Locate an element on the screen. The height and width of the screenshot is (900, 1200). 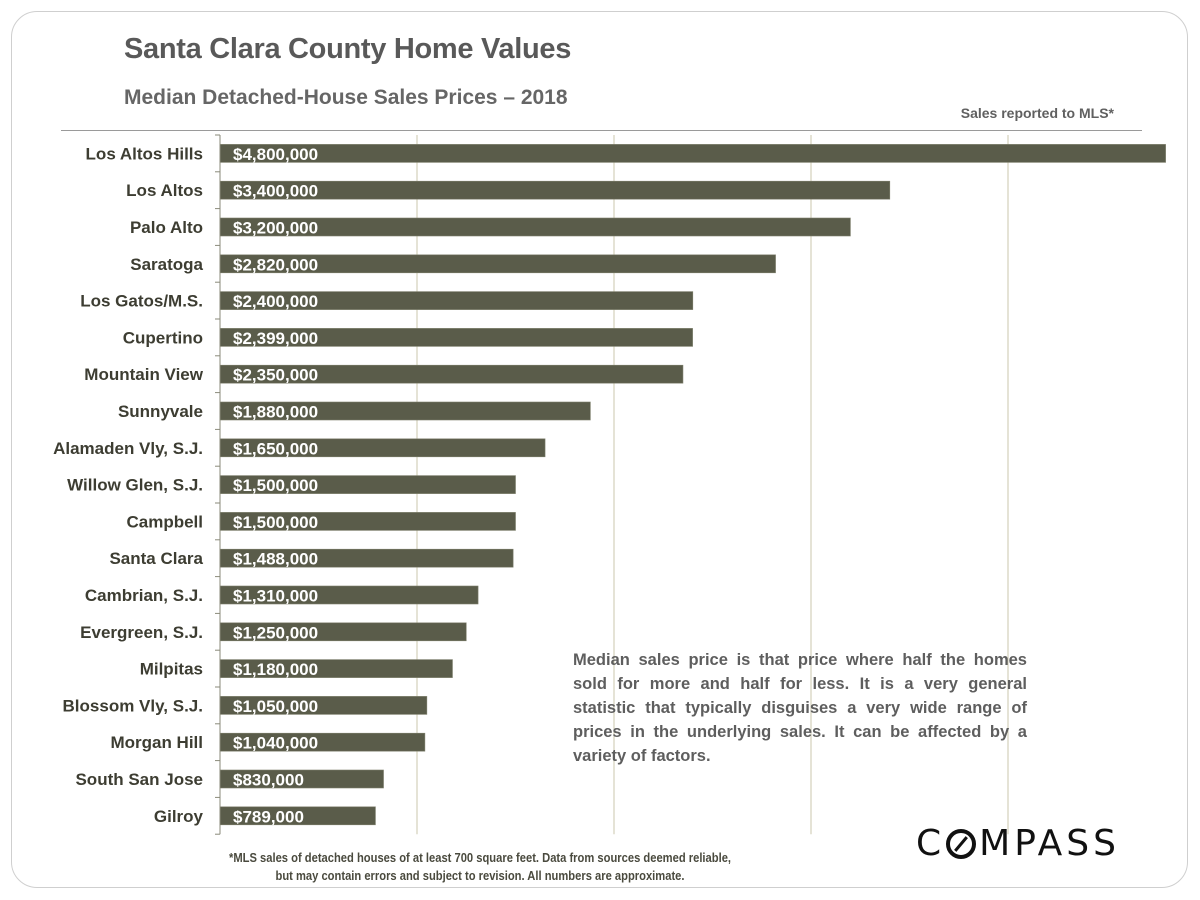
source-note: Sales reported to MLS* is located at coordinates (1037, 113).